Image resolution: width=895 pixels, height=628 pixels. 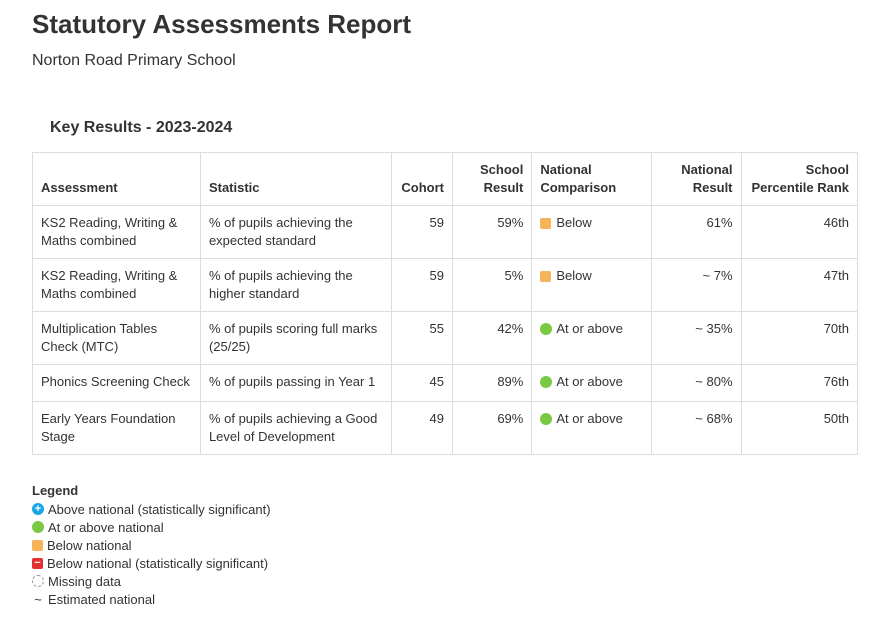 What do you see at coordinates (141, 127) in the screenshot?
I see `section-title: Key Results - 2023-2024` at bounding box center [141, 127].